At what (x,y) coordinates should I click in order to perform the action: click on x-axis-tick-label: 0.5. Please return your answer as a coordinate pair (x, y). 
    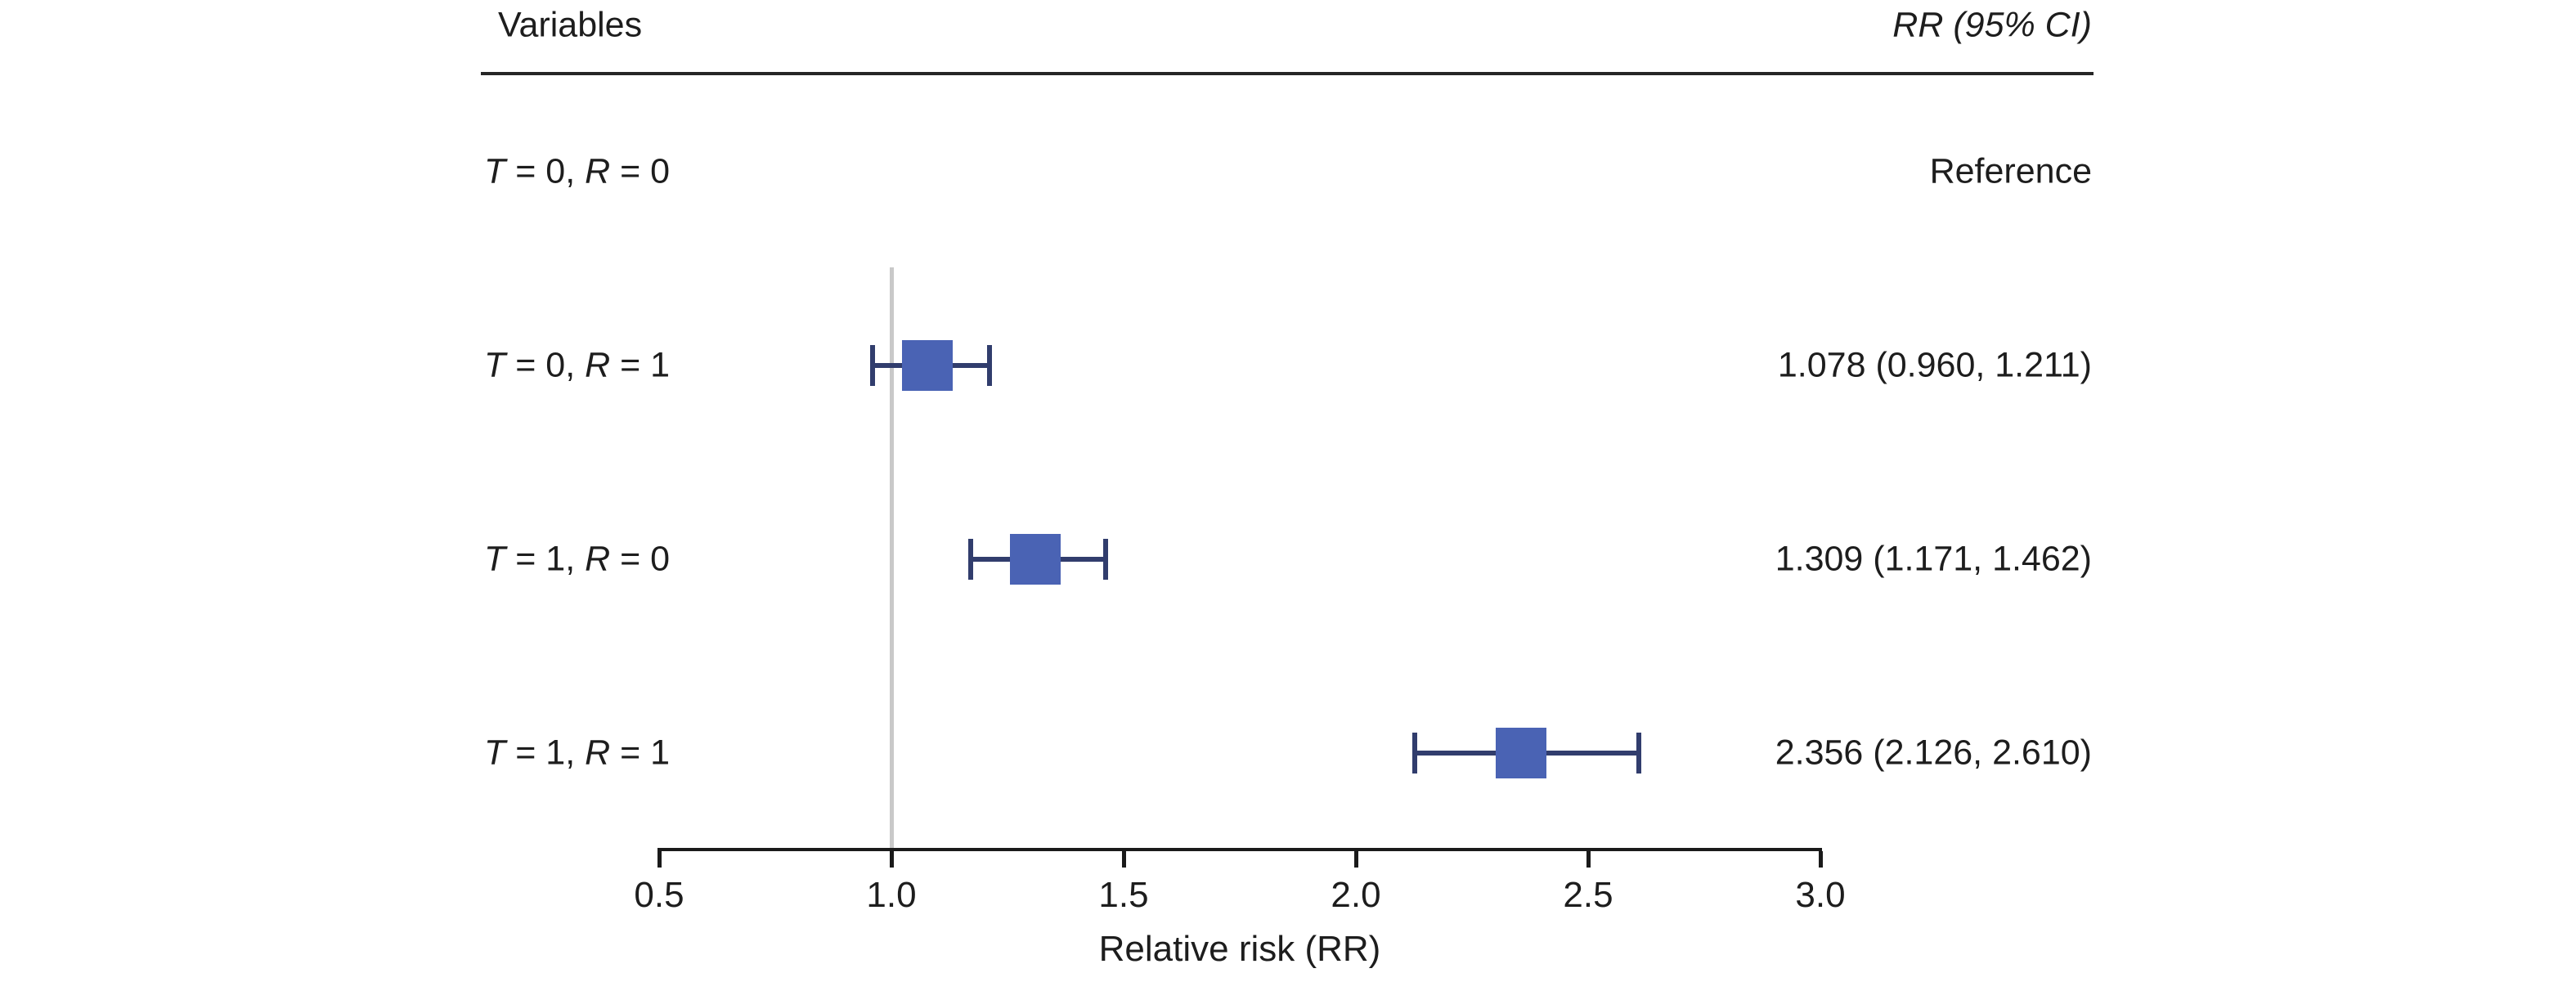
    Looking at the image, I should click on (659, 895).